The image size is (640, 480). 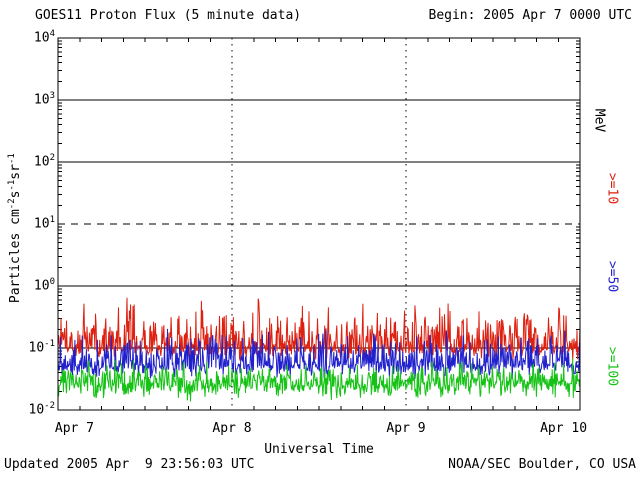 What do you see at coordinates (129, 464) in the screenshot?
I see `updated-timestamp: Updated 2005 Apr 9 23:56:03 UTC` at bounding box center [129, 464].